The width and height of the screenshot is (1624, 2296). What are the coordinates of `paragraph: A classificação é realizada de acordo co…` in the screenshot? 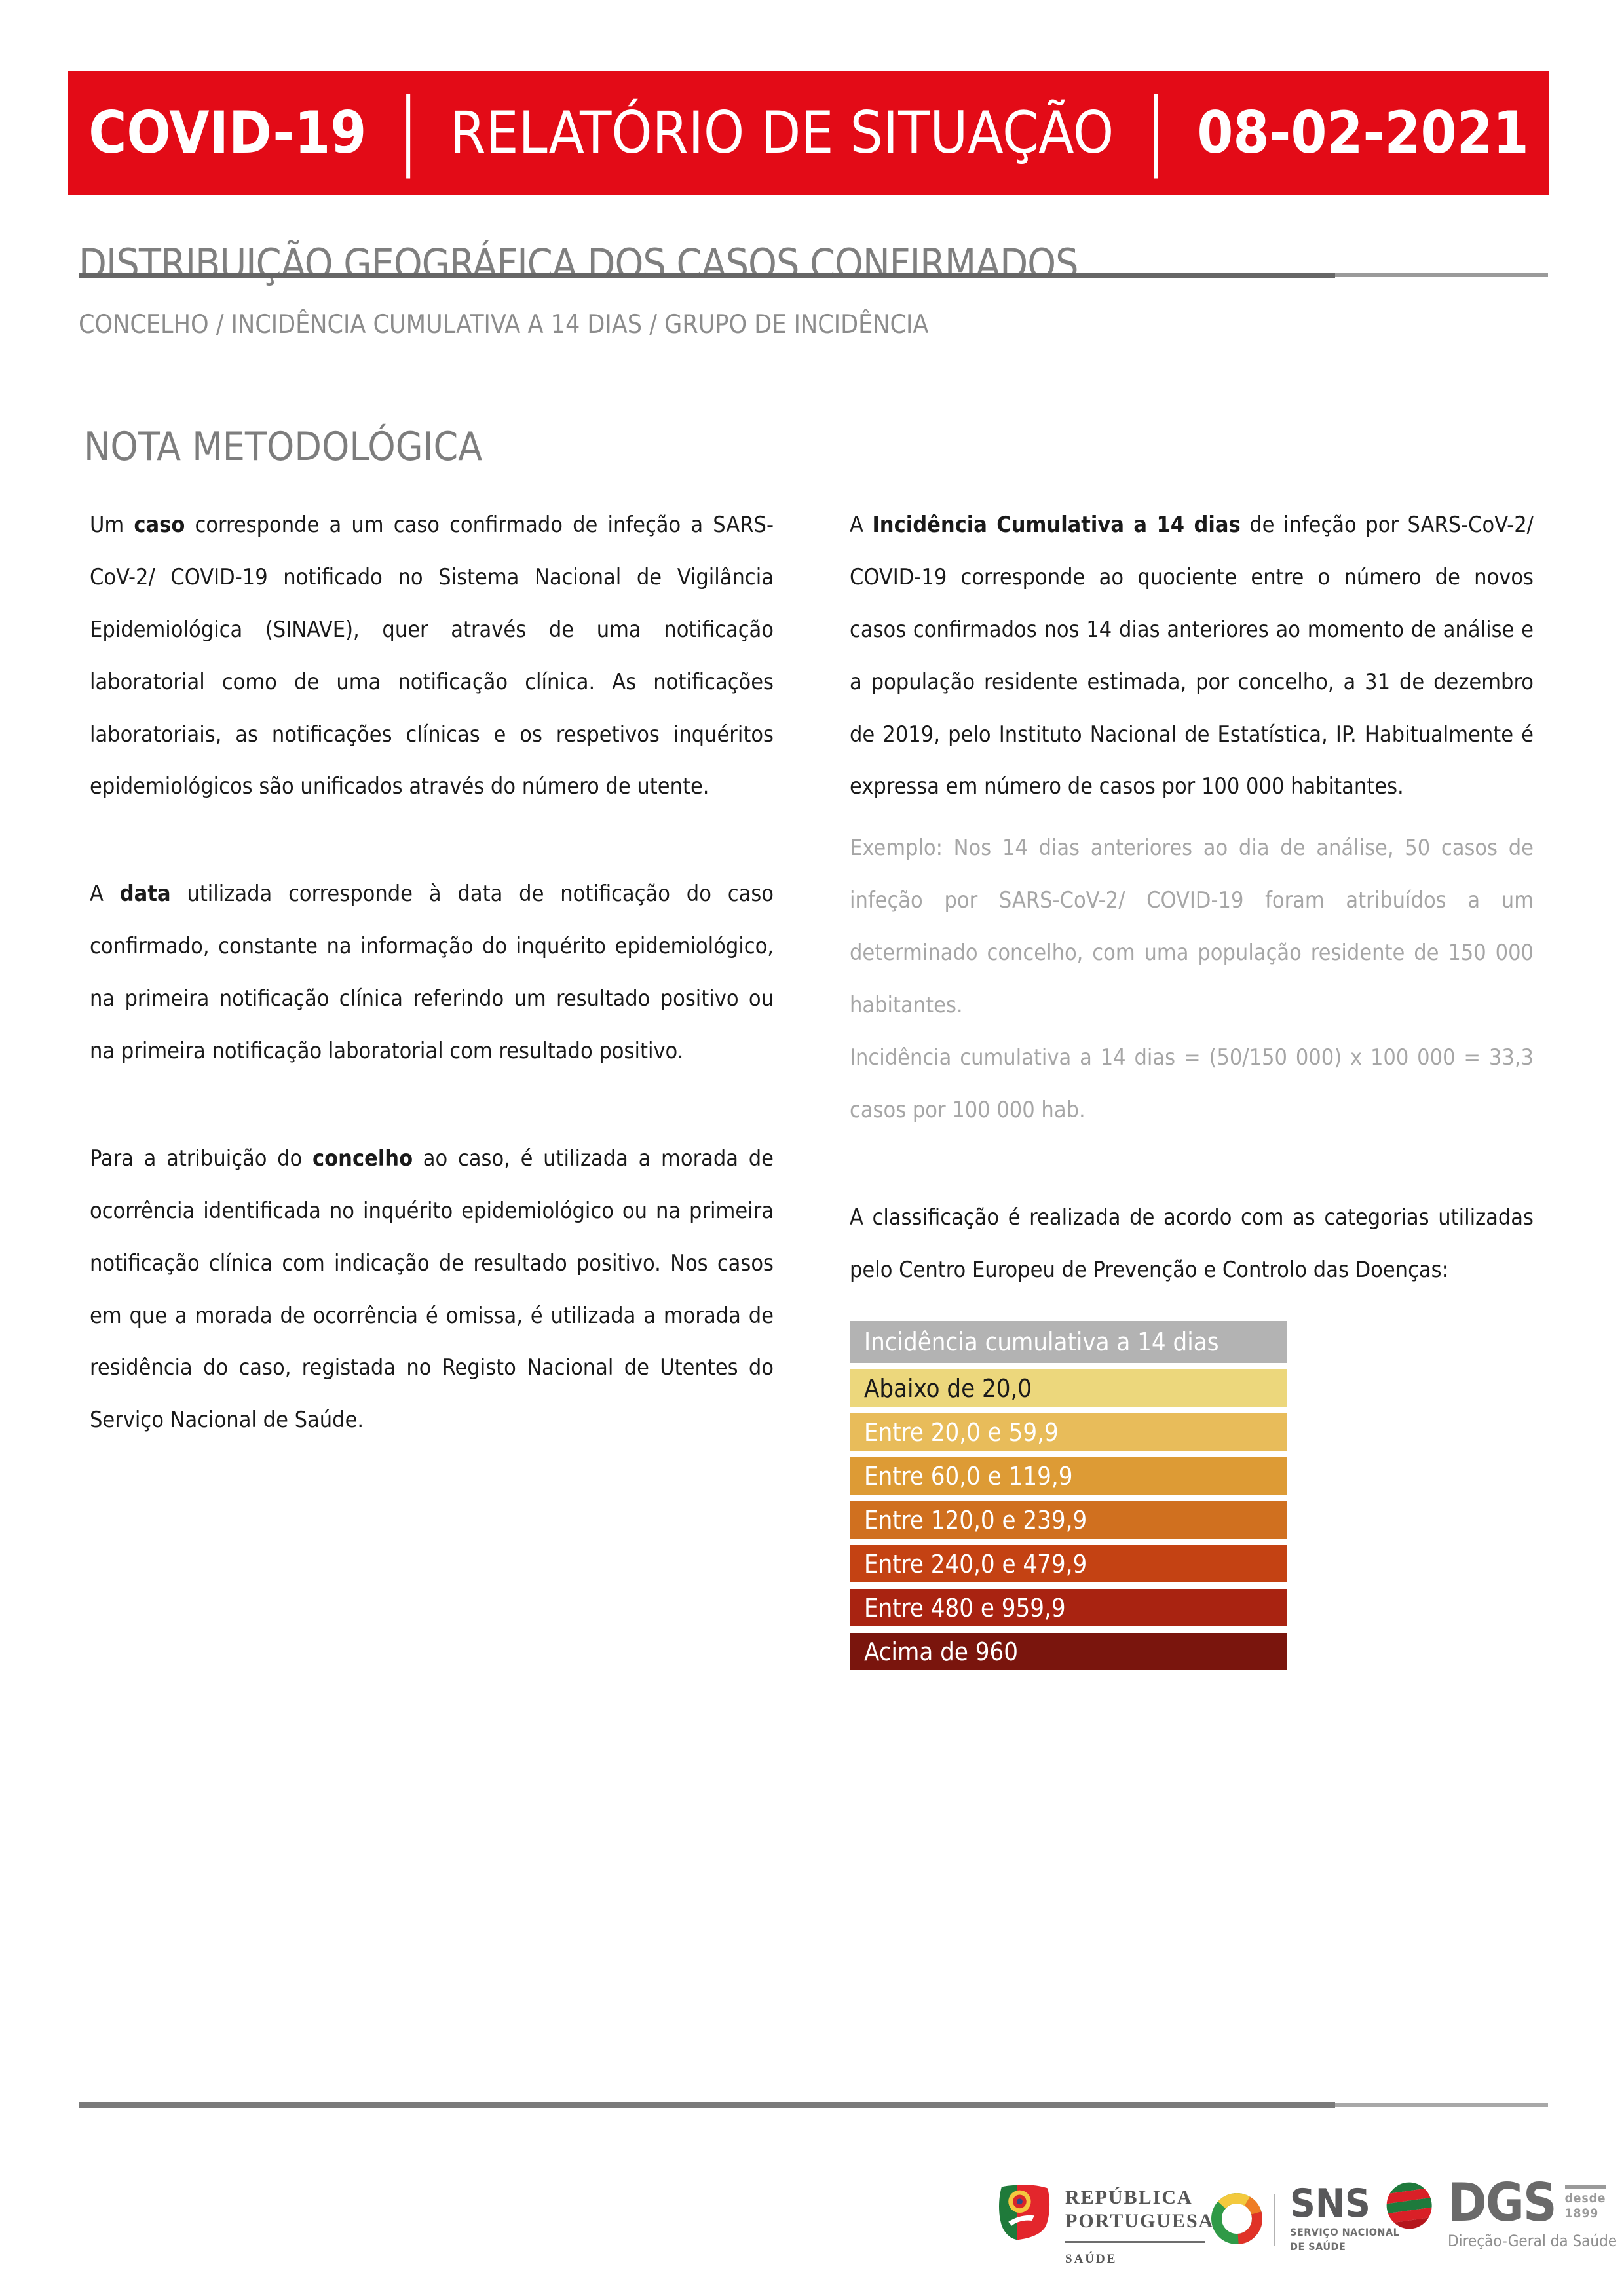 It's located at (1192, 1244).